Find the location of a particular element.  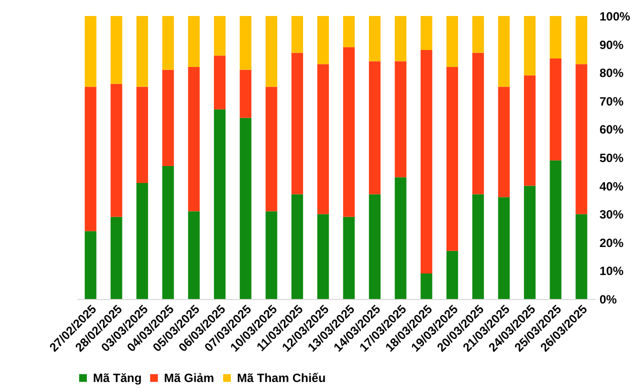

y-tick-label: 60% is located at coordinates (612, 129).